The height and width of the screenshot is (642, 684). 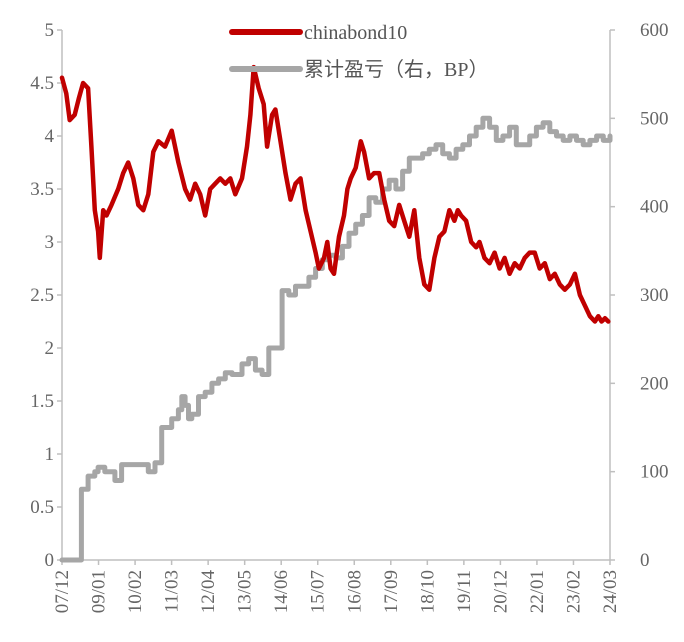 What do you see at coordinates (654, 295) in the screenshot?
I see `right-tick-label: 300` at bounding box center [654, 295].